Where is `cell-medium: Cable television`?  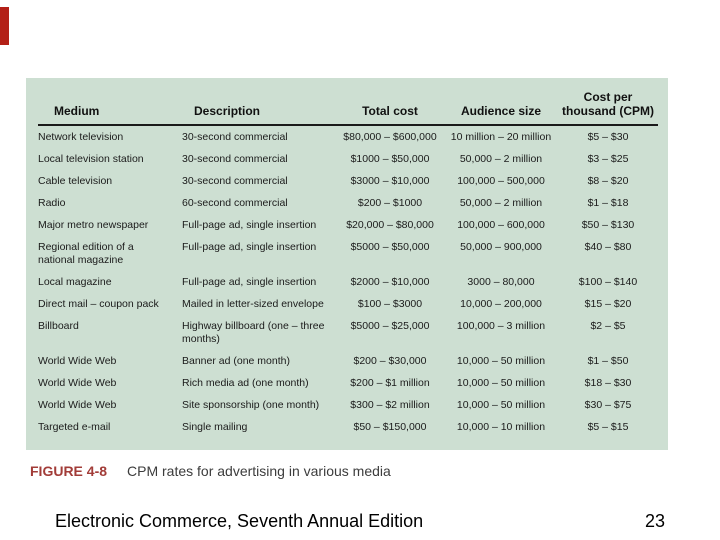 cell-medium: Cable television is located at coordinates (75, 181).